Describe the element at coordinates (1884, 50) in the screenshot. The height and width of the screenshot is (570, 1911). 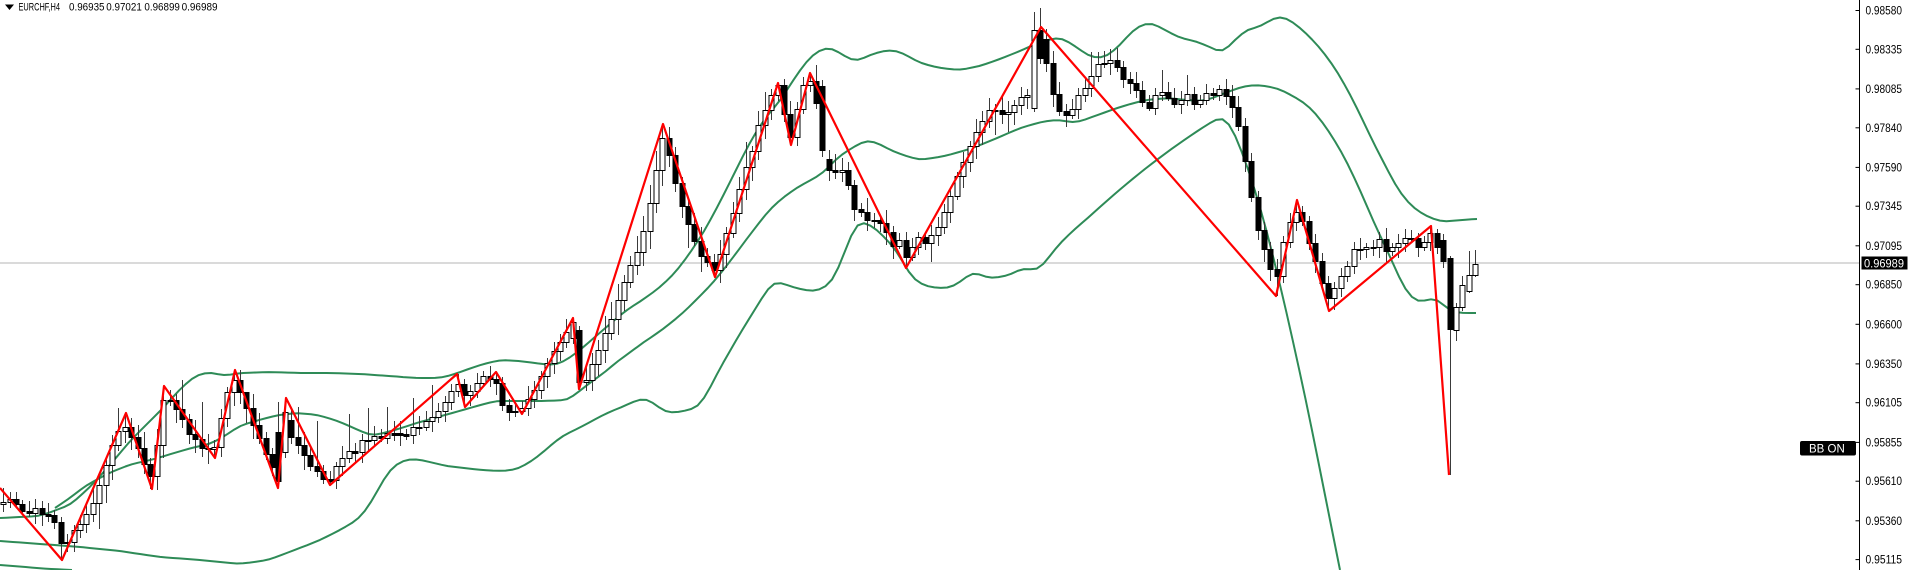
I see `svg-text: 0.98335` at that location.